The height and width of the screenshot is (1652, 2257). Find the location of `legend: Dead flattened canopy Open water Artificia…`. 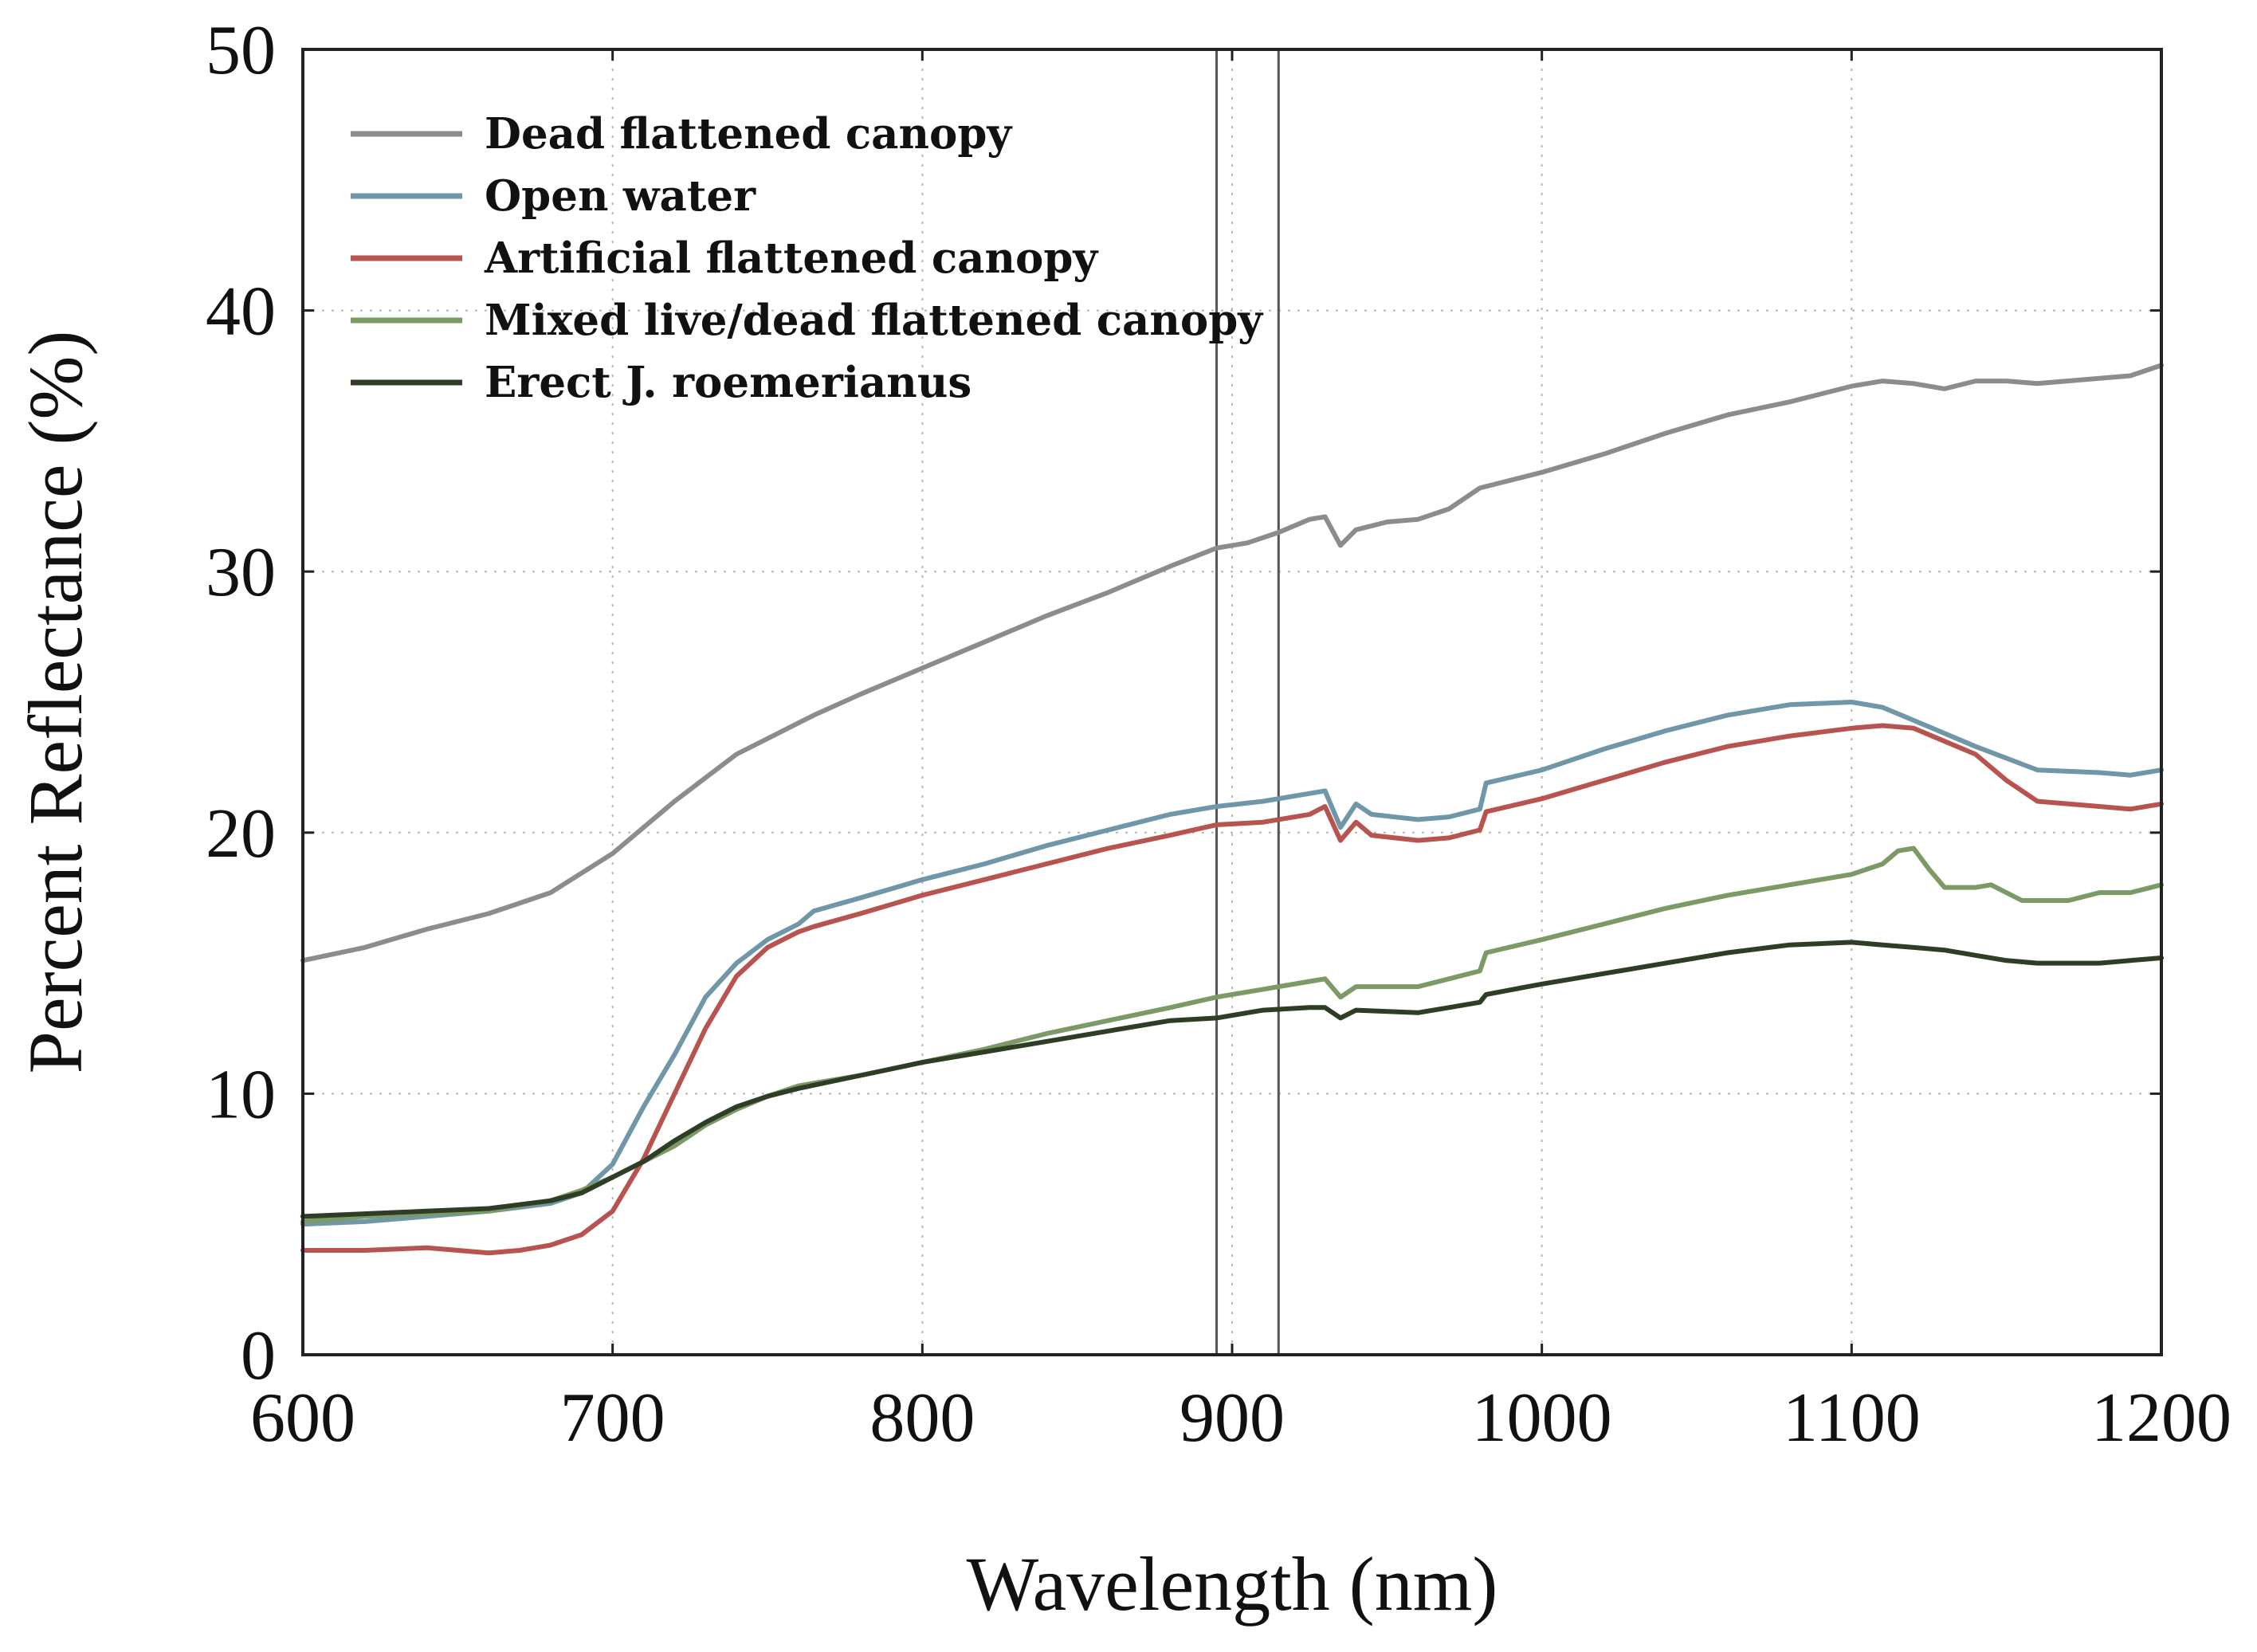

legend: Dead flattened canopy Open water Artificia… is located at coordinates (807, 258).